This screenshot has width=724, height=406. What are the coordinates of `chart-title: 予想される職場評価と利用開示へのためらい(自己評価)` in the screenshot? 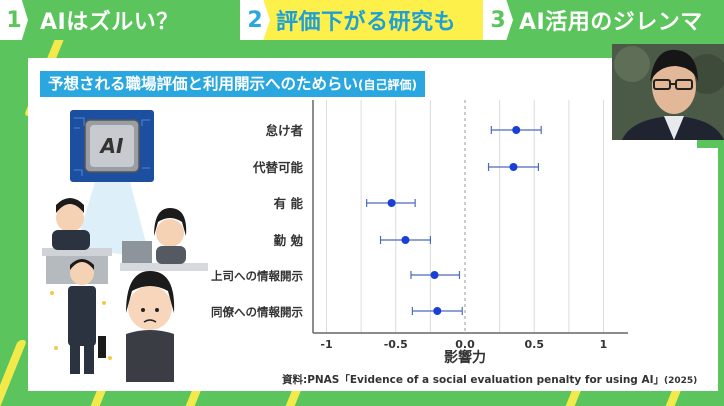 It's located at (232, 84).